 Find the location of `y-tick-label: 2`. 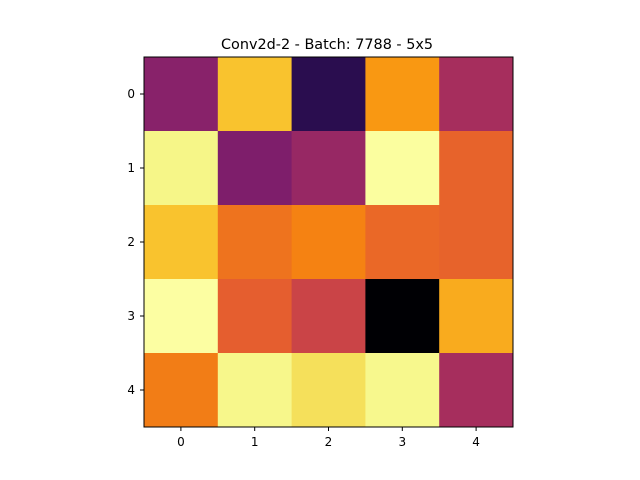

y-tick-label: 2 is located at coordinates (131, 242).